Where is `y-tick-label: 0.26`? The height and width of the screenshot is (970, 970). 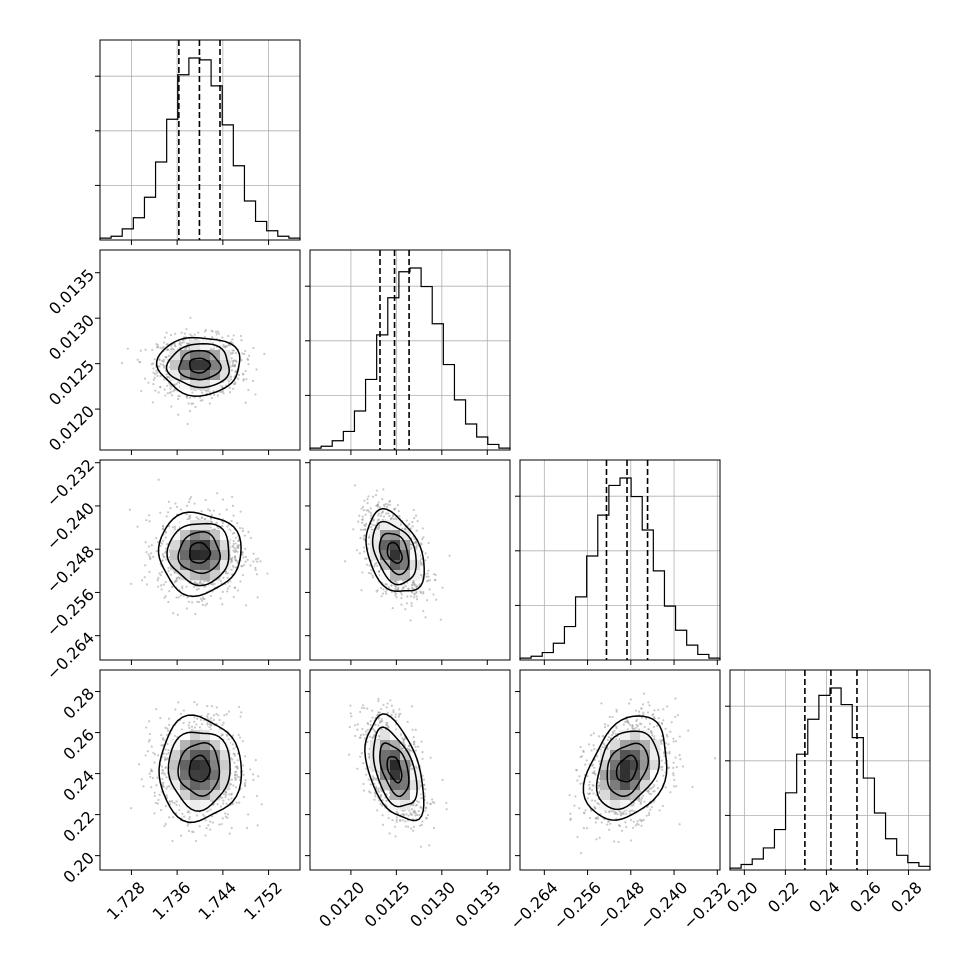 y-tick-label: 0.26 is located at coordinates (78, 744).